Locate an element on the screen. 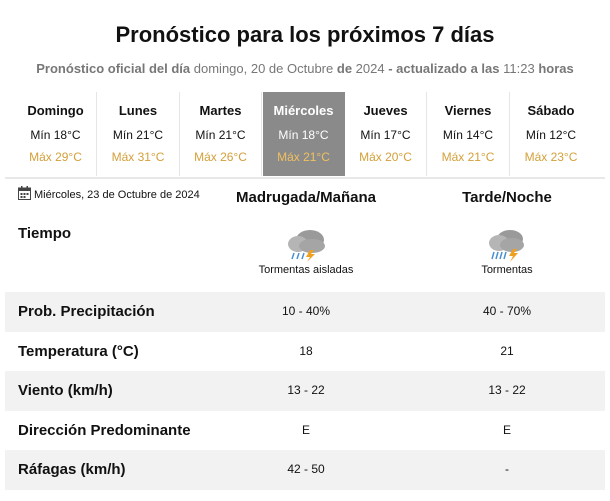  row-value: - is located at coordinates (507, 469).